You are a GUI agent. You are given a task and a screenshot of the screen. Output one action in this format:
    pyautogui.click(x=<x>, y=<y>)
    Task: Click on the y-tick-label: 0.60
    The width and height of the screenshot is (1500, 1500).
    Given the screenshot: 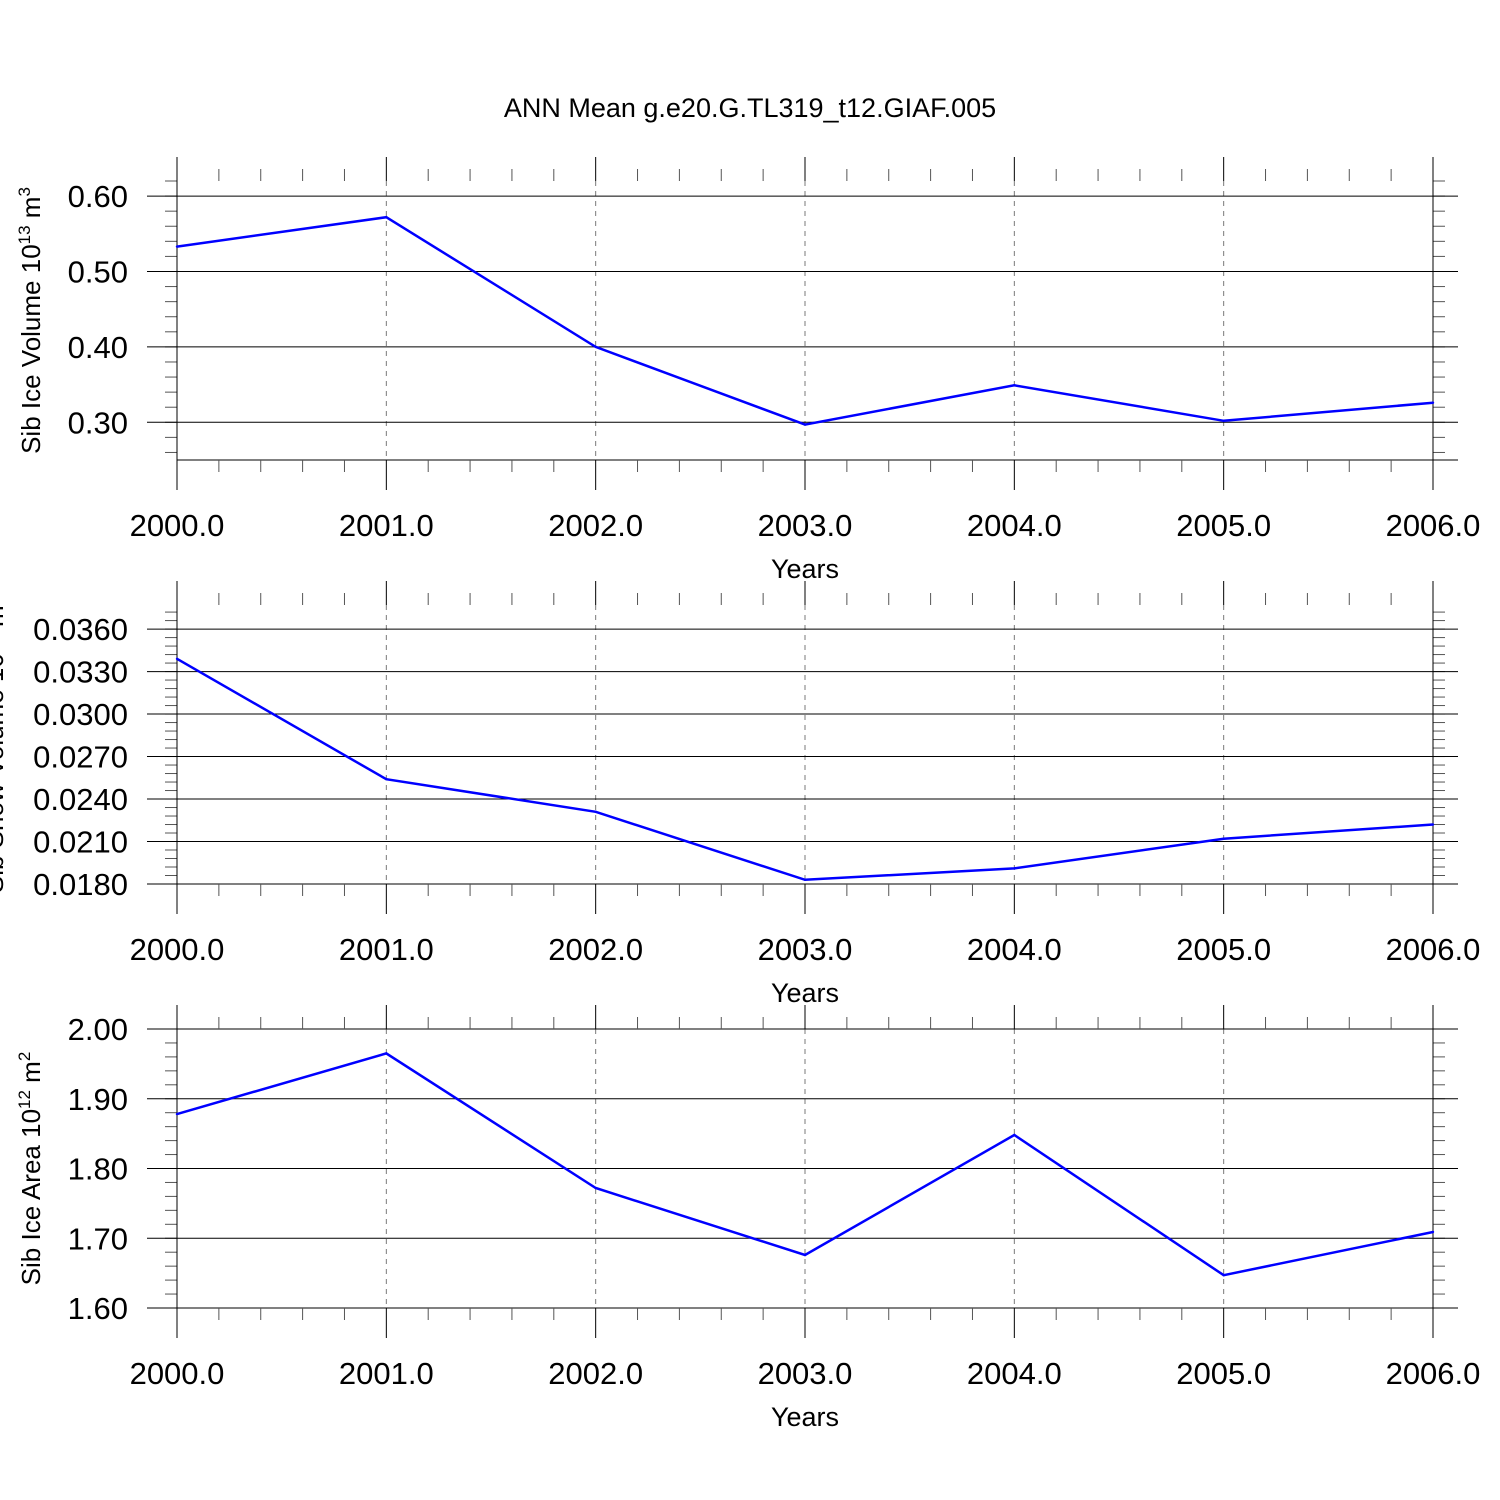 What is the action you would take?
    pyautogui.click(x=98, y=196)
    